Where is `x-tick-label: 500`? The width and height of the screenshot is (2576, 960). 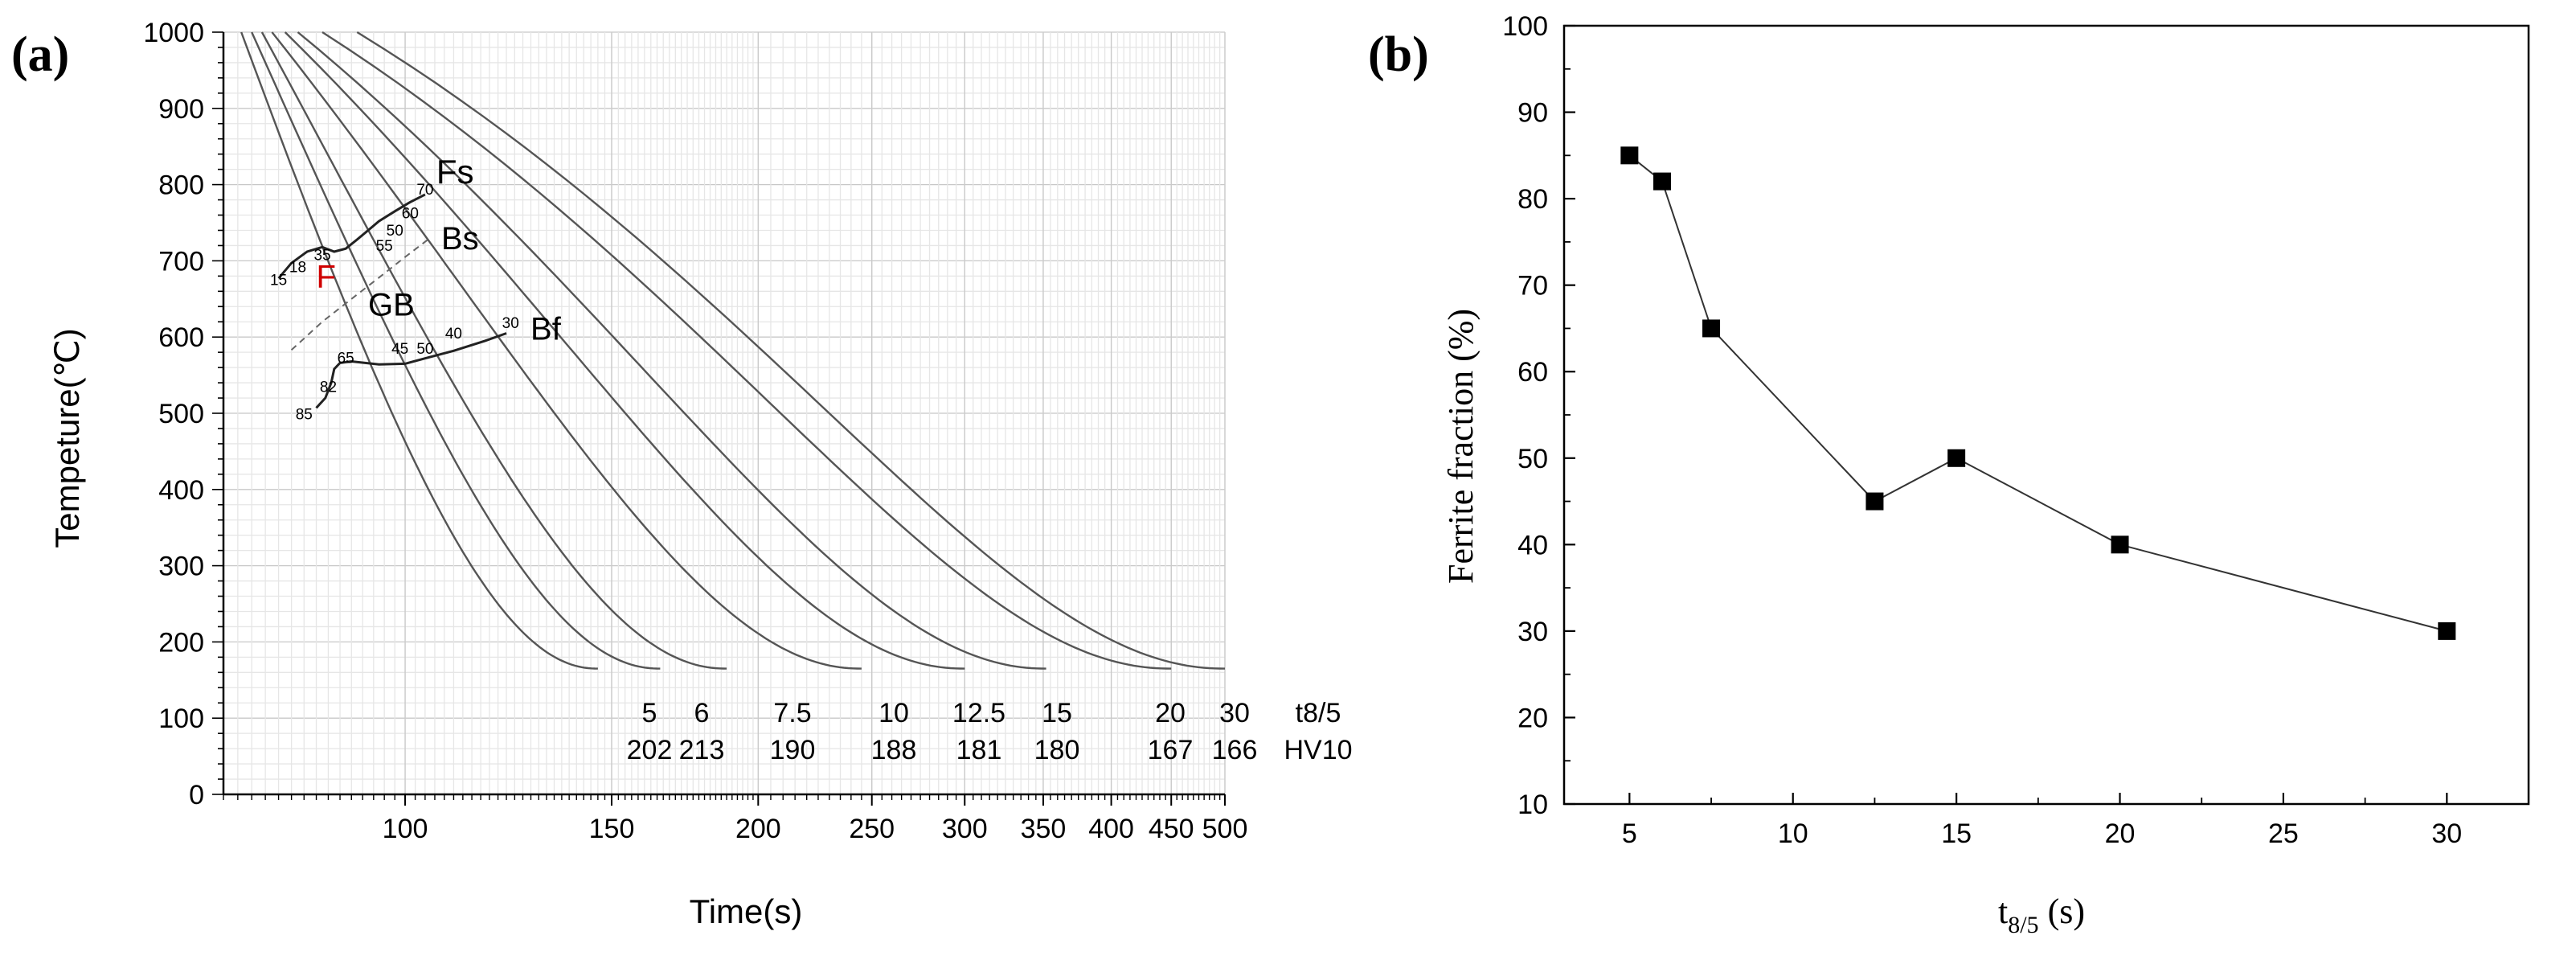
x-tick-label: 500 is located at coordinates (1225, 829).